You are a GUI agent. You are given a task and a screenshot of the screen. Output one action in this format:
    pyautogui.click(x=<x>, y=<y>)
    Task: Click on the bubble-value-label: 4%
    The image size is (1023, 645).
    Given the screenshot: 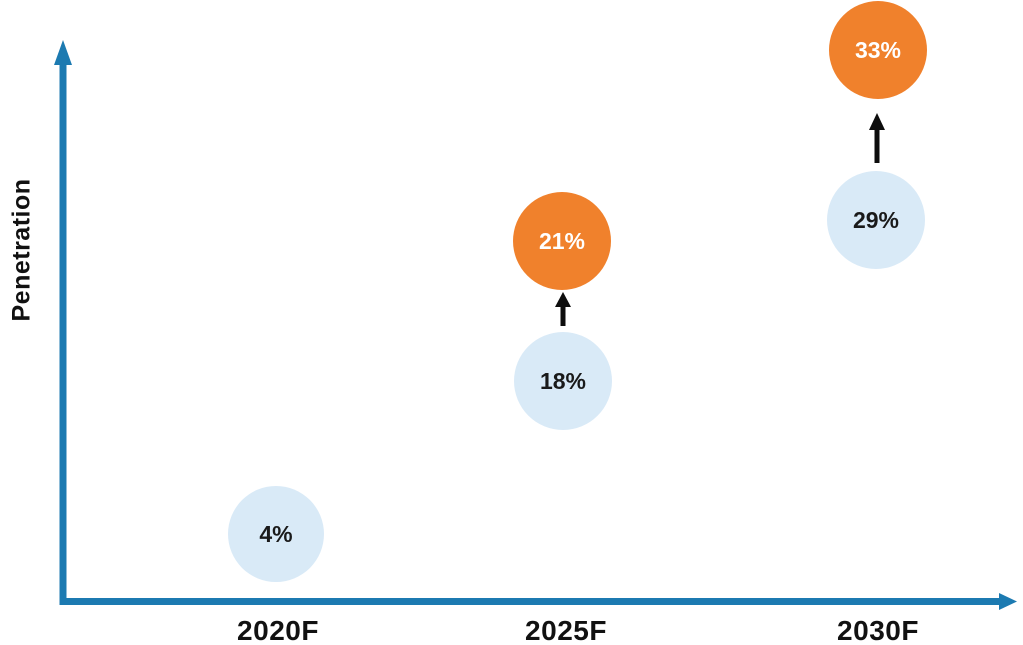 What is the action you would take?
    pyautogui.click(x=276, y=533)
    